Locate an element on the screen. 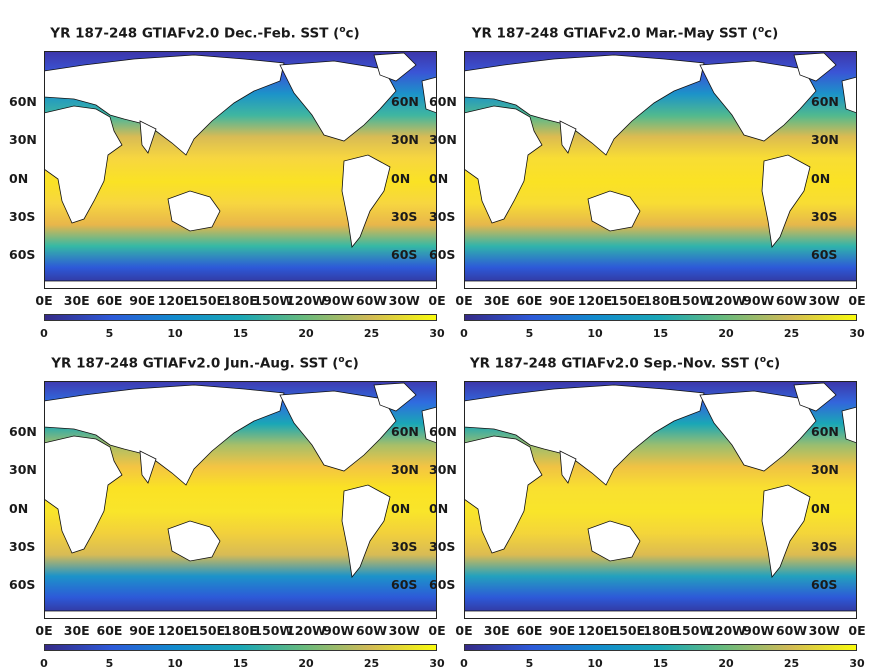  colorbar-tick: 30 is located at coordinates (857, 333).